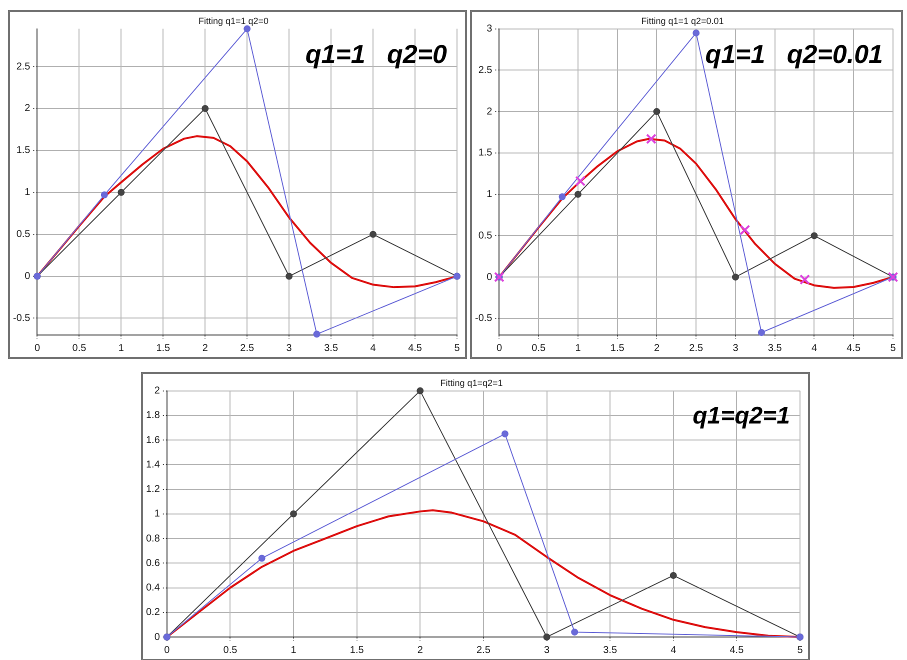  What do you see at coordinates (153, 588) in the screenshot?
I see `y-tick-label: 0.4` at bounding box center [153, 588].